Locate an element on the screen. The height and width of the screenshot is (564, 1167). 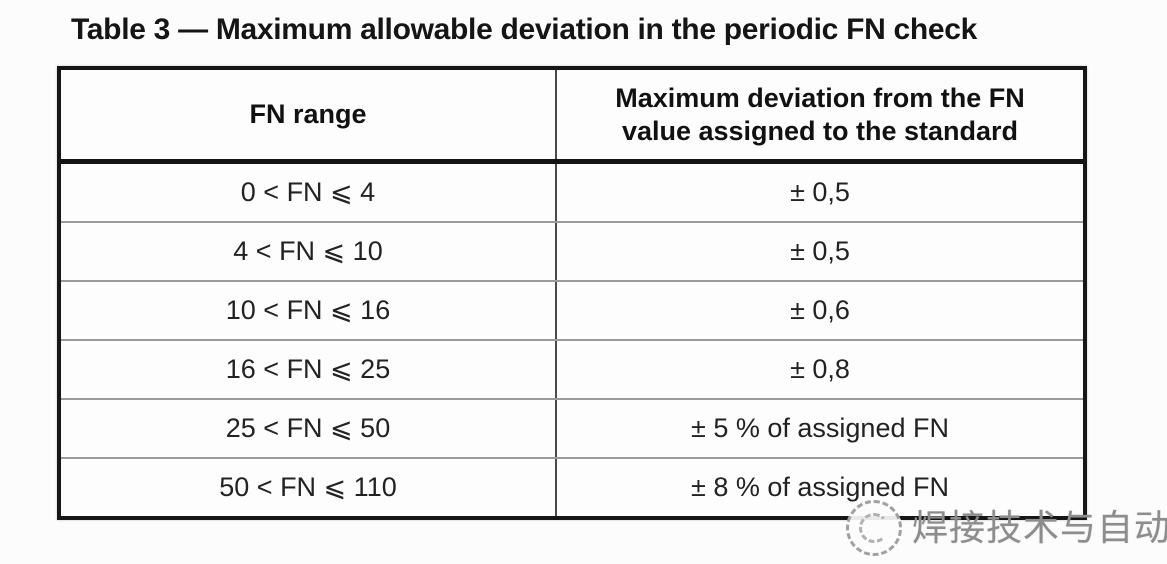
deviation-value: ± 0,6 is located at coordinates (820, 310).